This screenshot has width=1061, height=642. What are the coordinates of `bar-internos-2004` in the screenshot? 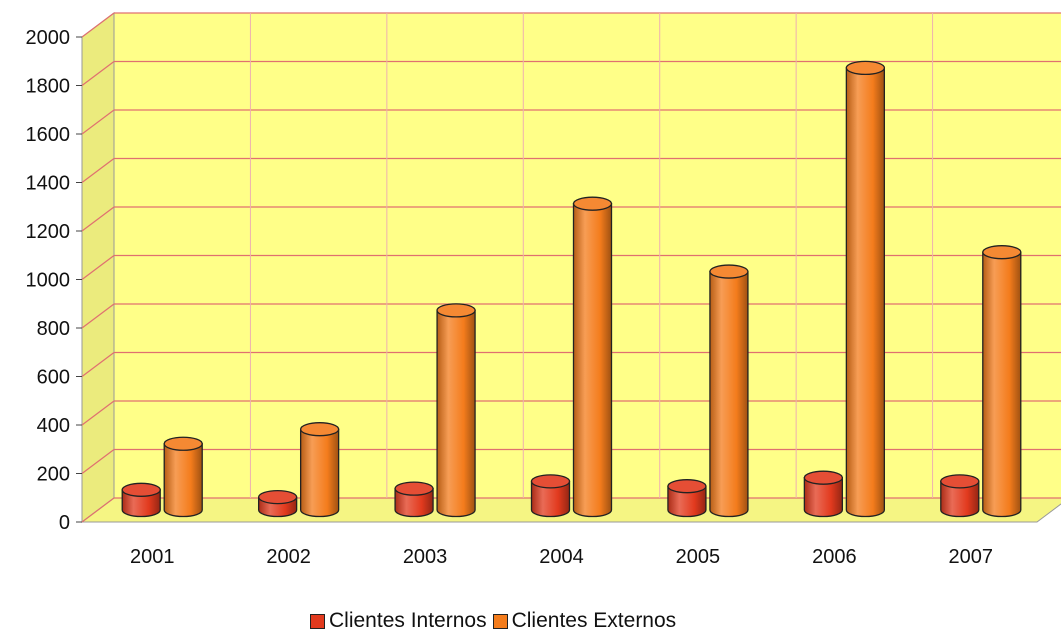 It's located at (550, 496).